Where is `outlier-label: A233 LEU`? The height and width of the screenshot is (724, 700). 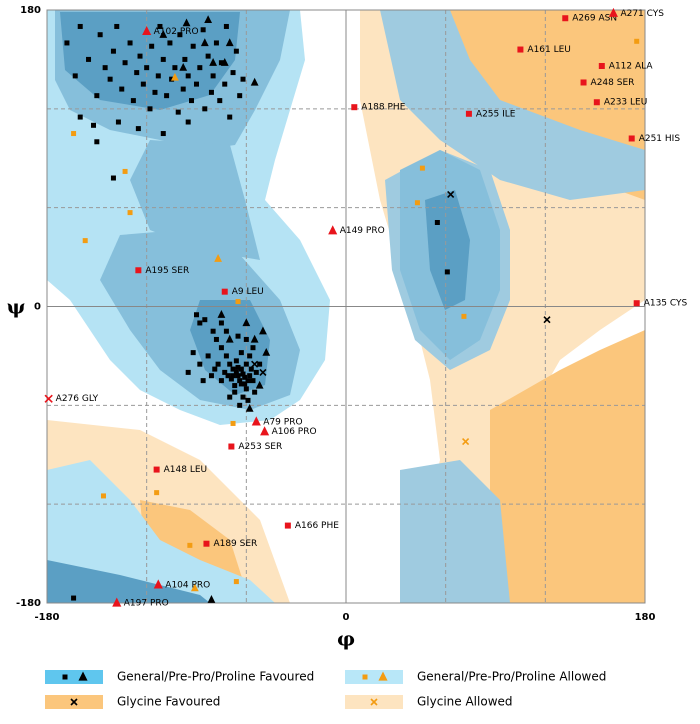 outlier-label: A233 LEU is located at coordinates (625, 103).